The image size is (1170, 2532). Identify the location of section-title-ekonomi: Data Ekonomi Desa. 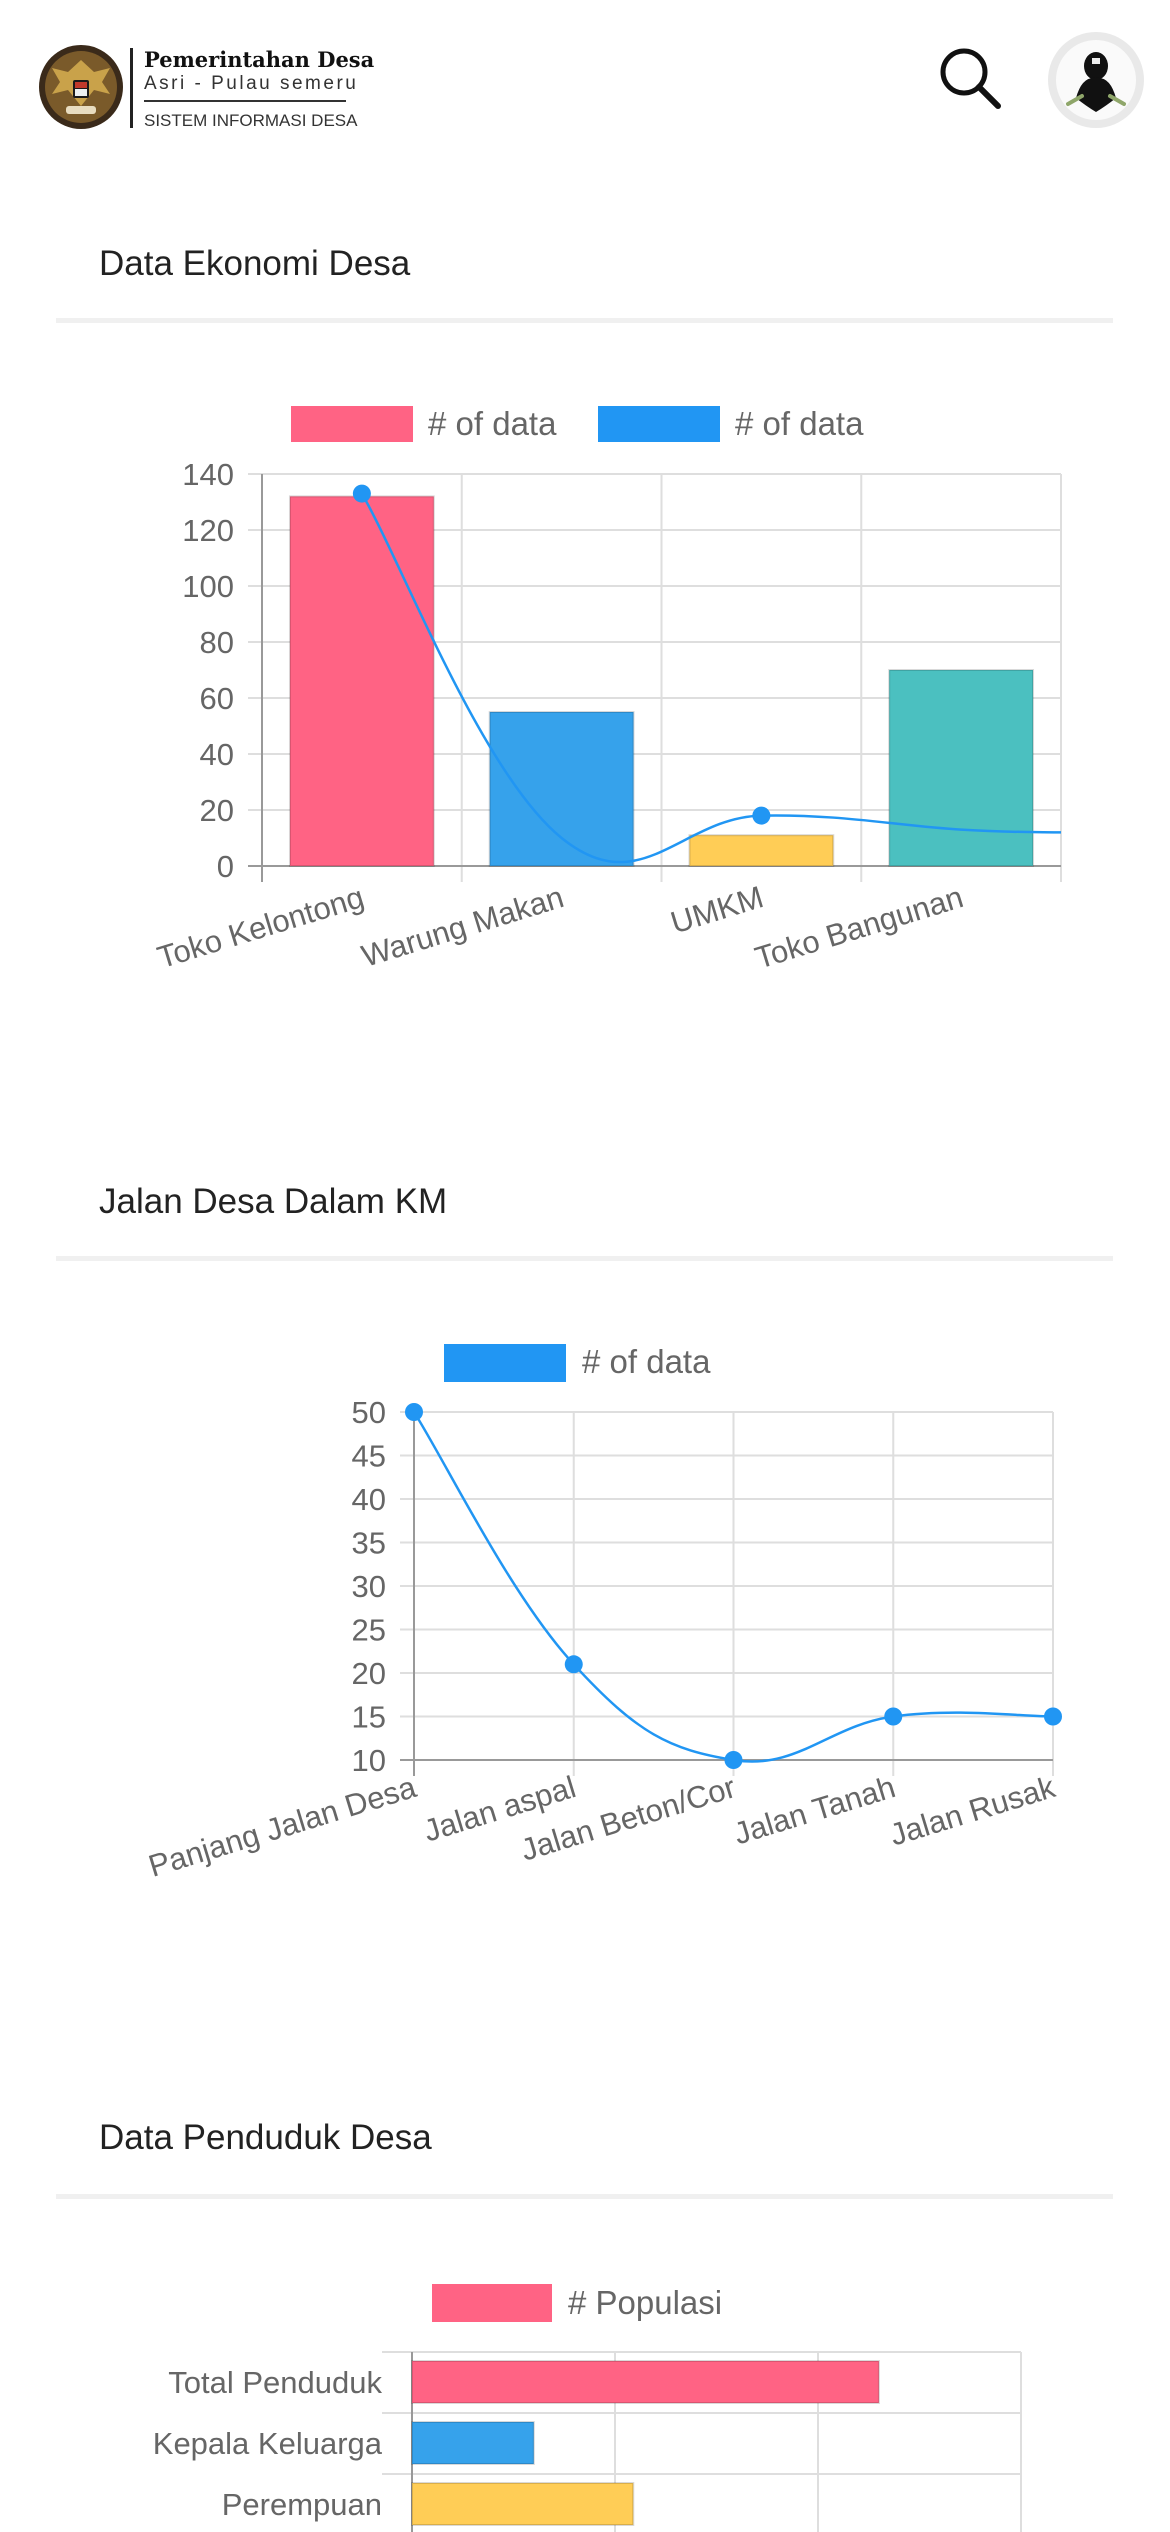
(255, 263).